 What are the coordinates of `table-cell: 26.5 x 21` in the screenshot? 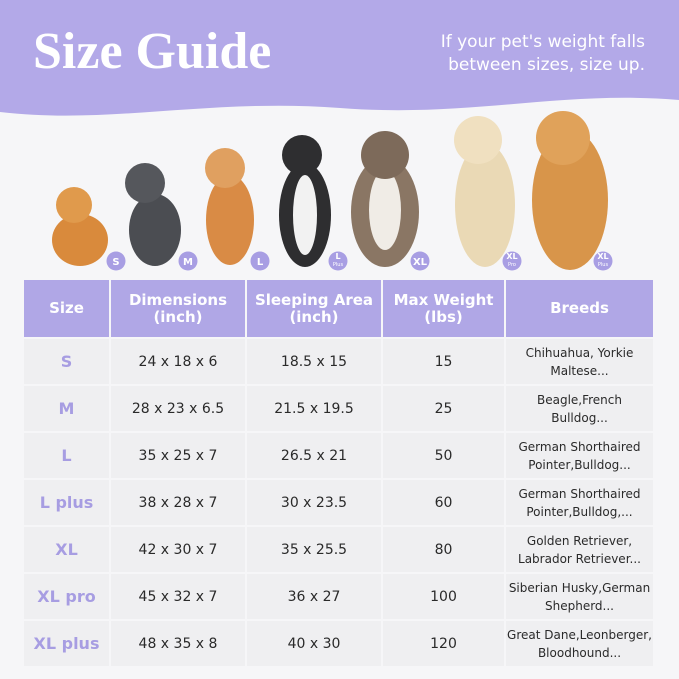 It's located at (314, 455).